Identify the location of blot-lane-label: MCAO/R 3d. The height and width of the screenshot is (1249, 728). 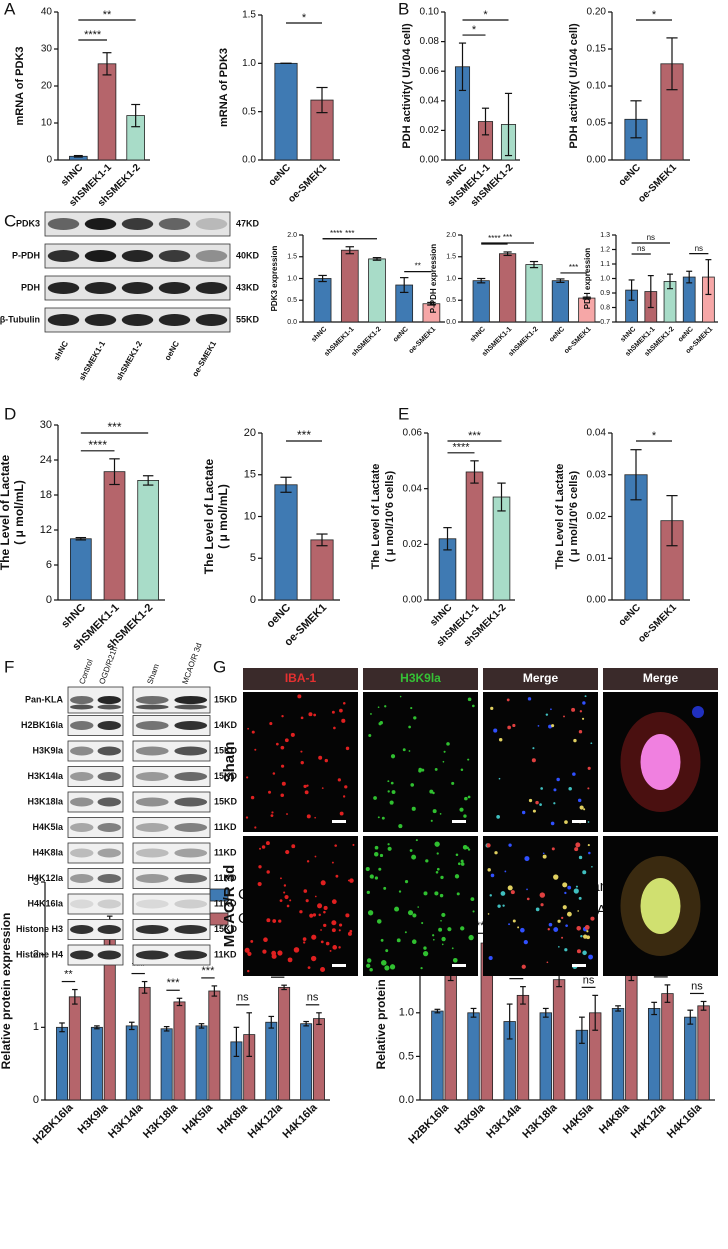
(191, 664).